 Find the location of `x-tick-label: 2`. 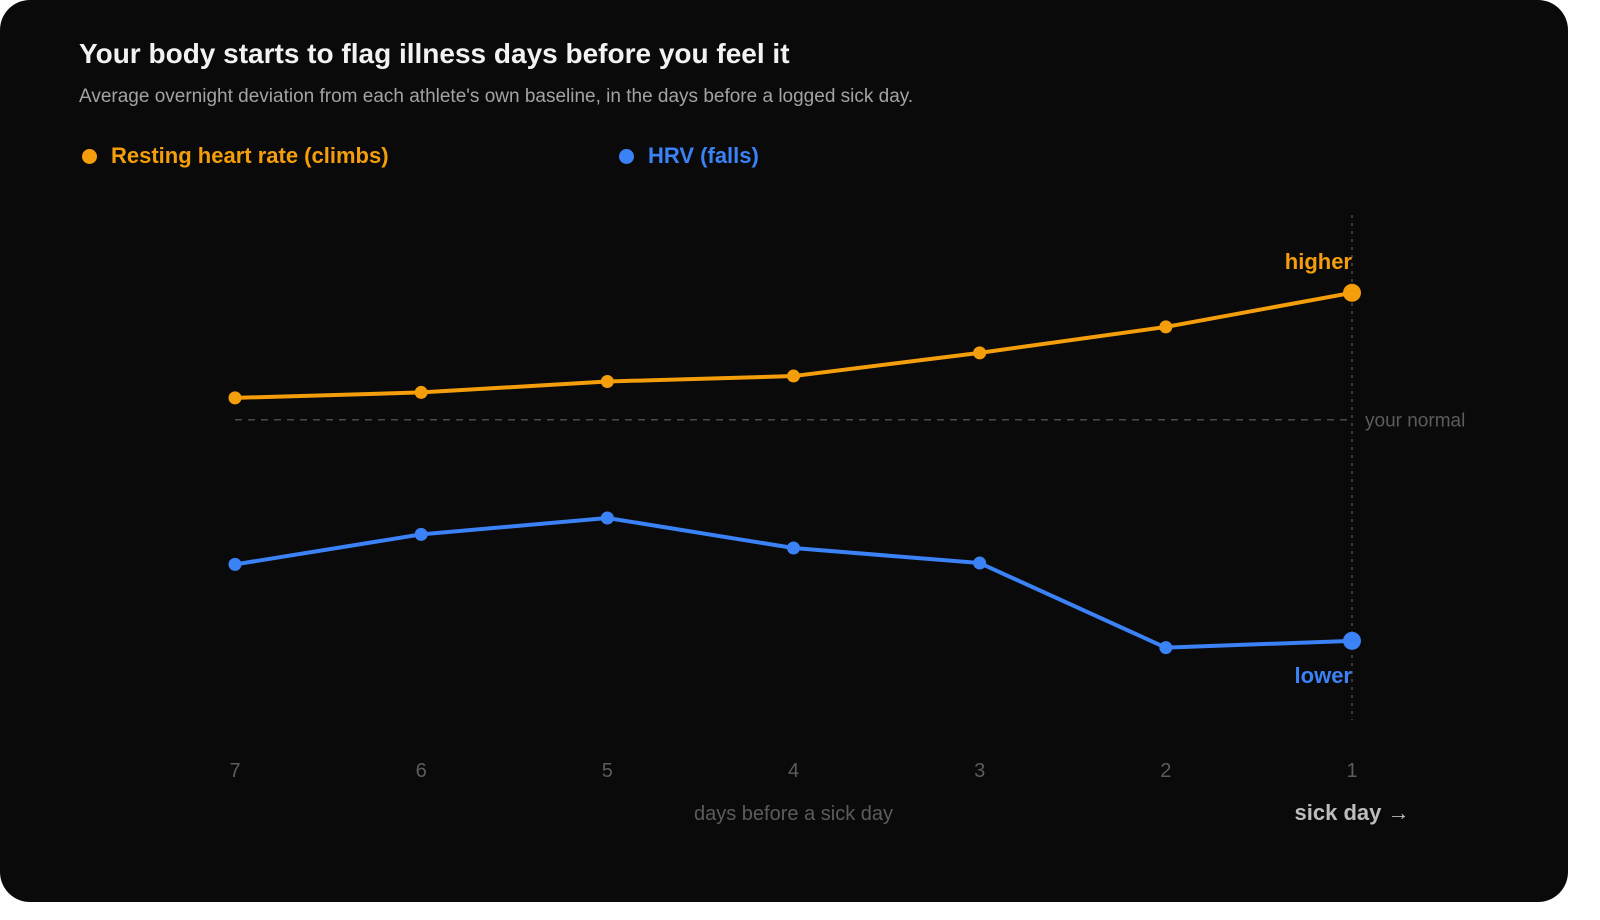

x-tick-label: 2 is located at coordinates (1165, 771).